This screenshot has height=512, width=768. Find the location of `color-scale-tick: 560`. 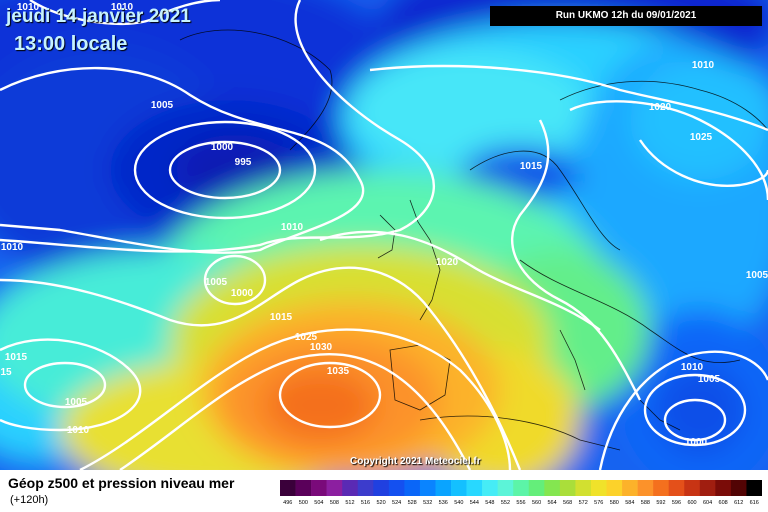

color-scale-tick: 560 is located at coordinates (536, 503).